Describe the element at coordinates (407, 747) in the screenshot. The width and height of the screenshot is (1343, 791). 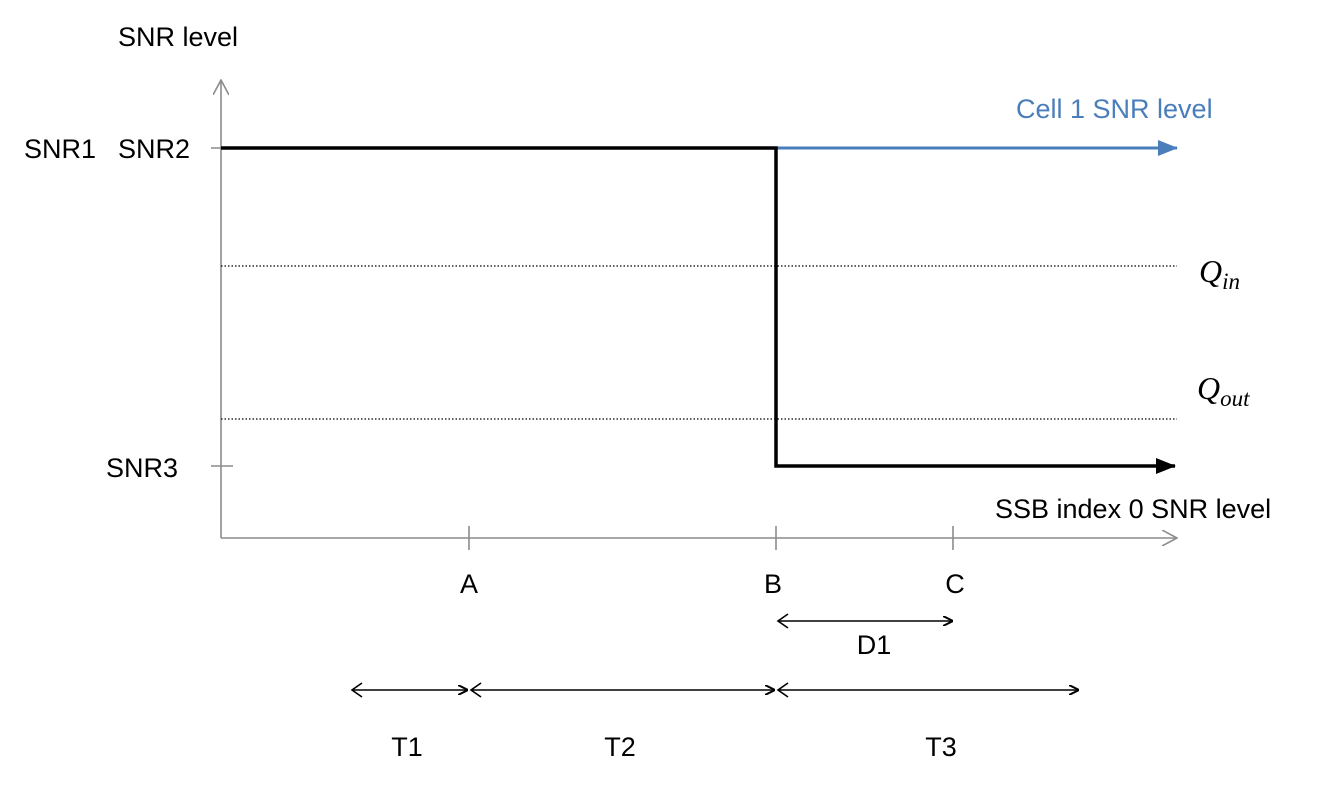
I see `t1-label: T1` at that location.